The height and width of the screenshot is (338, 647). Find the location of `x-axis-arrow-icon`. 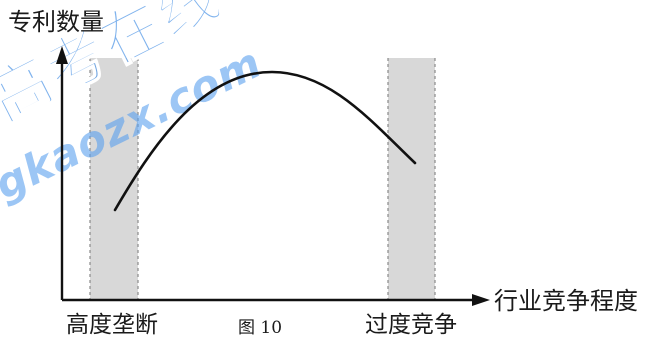

x-axis-arrow-icon is located at coordinates (481, 300).